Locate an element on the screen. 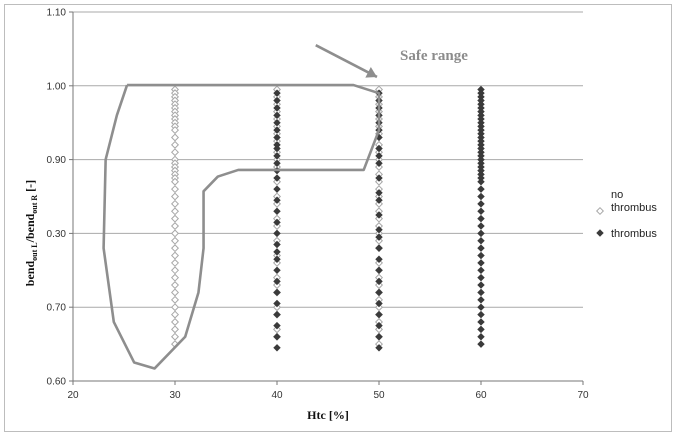  legend-marker-no-thrombus is located at coordinates (600, 211).